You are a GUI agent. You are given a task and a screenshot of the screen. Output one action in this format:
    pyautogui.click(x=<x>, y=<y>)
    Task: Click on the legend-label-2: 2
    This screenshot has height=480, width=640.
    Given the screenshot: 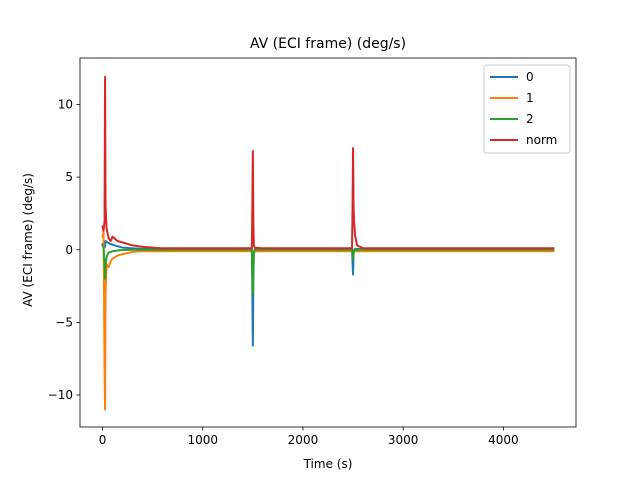 What is the action you would take?
    pyautogui.click(x=530, y=119)
    